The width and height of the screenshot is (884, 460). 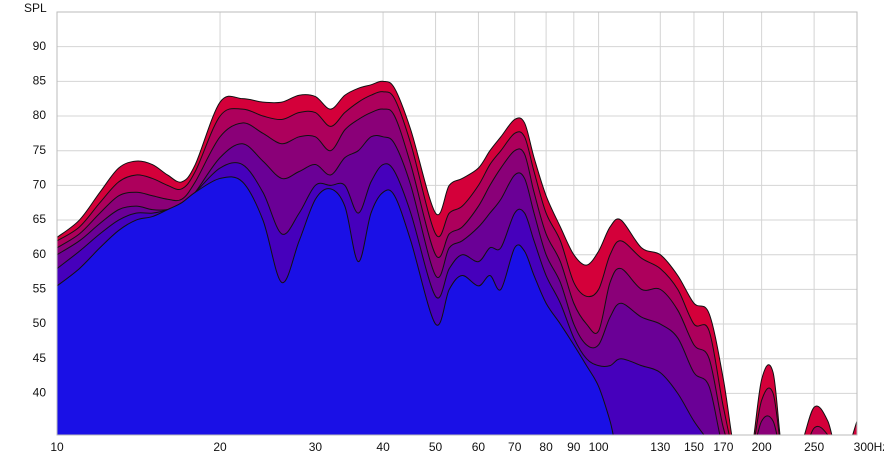 What do you see at coordinates (599, 447) in the screenshot?
I see `x-tick-label: 100` at bounding box center [599, 447].